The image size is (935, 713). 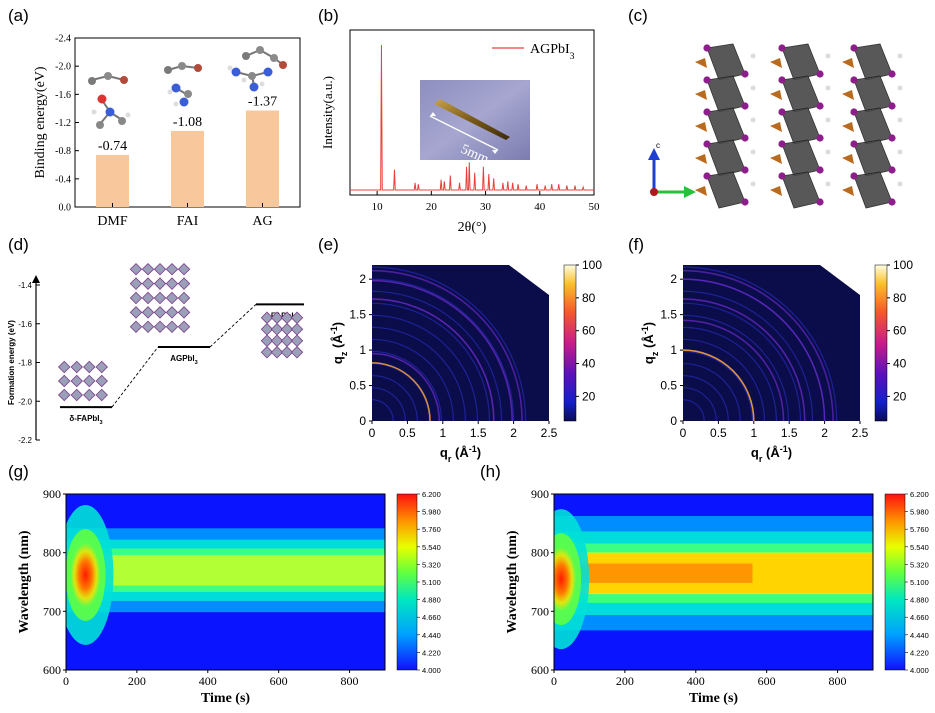 I want to click on panel-label-g: (g), so click(x=18, y=471).